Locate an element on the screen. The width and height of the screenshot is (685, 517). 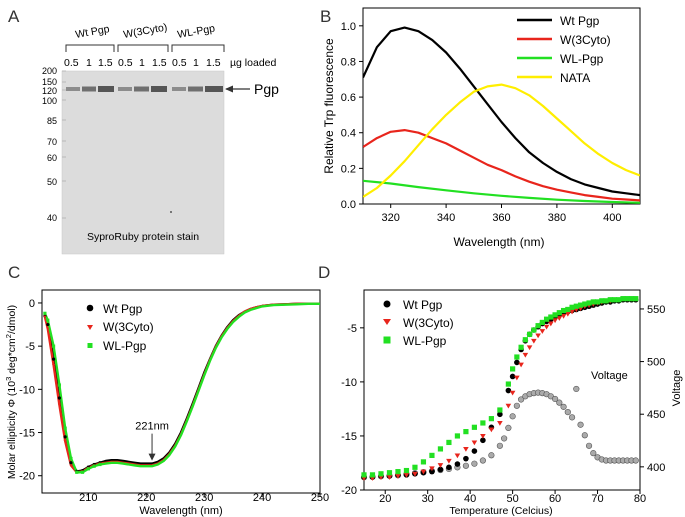
panel-b-legend: Wt Pgp W(3Cyto) WL-Pgp NATA is located at coordinates (564, 49).